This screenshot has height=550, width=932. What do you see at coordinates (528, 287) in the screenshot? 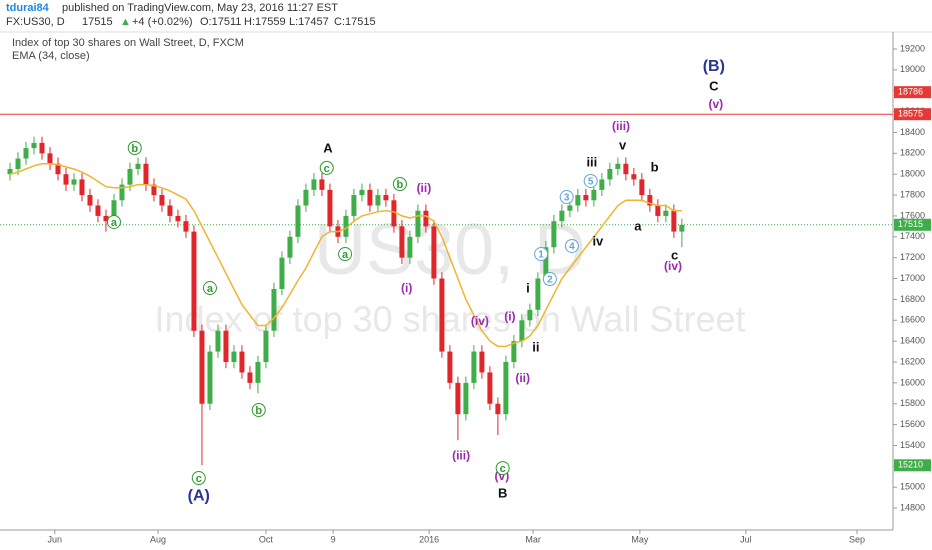
I see `wave-label: i` at bounding box center [528, 287].